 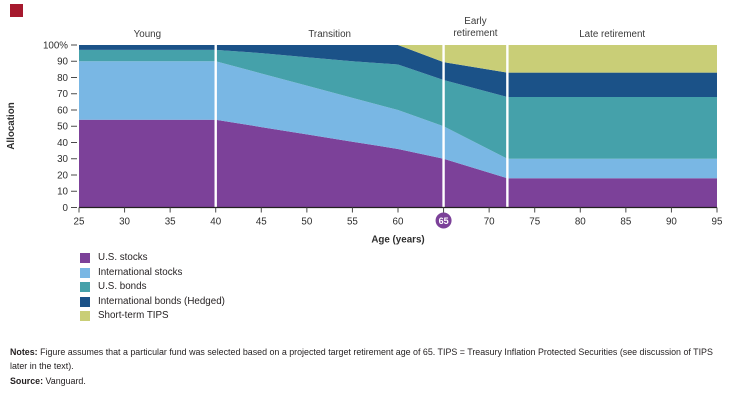 What do you see at coordinates (65, 381) in the screenshot?
I see `source-text: Vanguard.` at bounding box center [65, 381].